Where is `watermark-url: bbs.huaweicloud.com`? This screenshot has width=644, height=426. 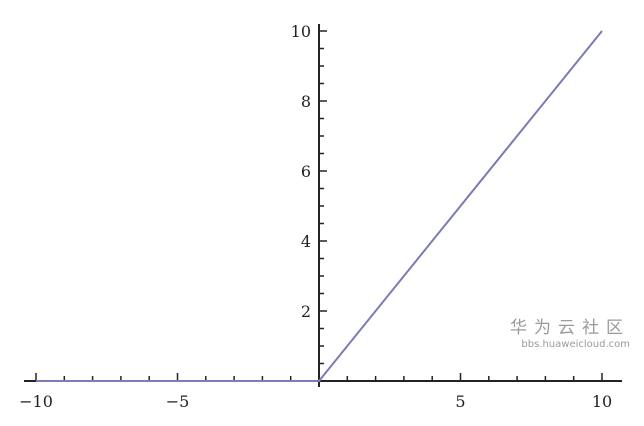
watermark-url: bbs.huaweicloud.com is located at coordinates (575, 345).